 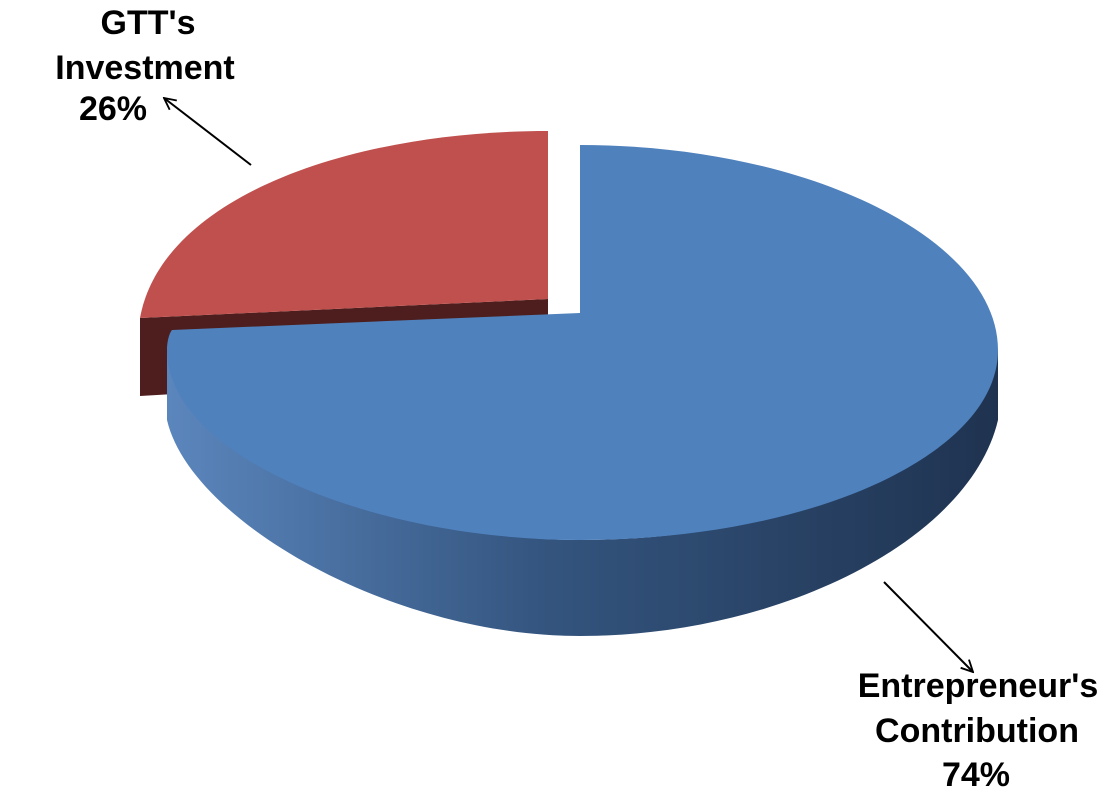 I want to click on label-entrepreneur: Entrepreneur's Contribution 74%, so click(x=978, y=687).